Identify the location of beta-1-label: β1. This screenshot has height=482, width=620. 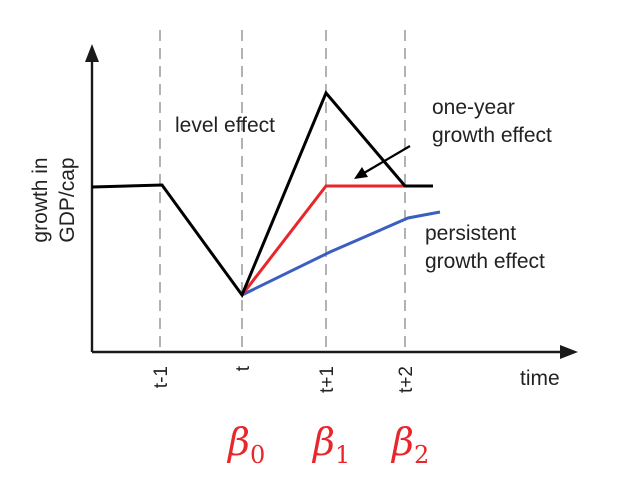
(330, 444).